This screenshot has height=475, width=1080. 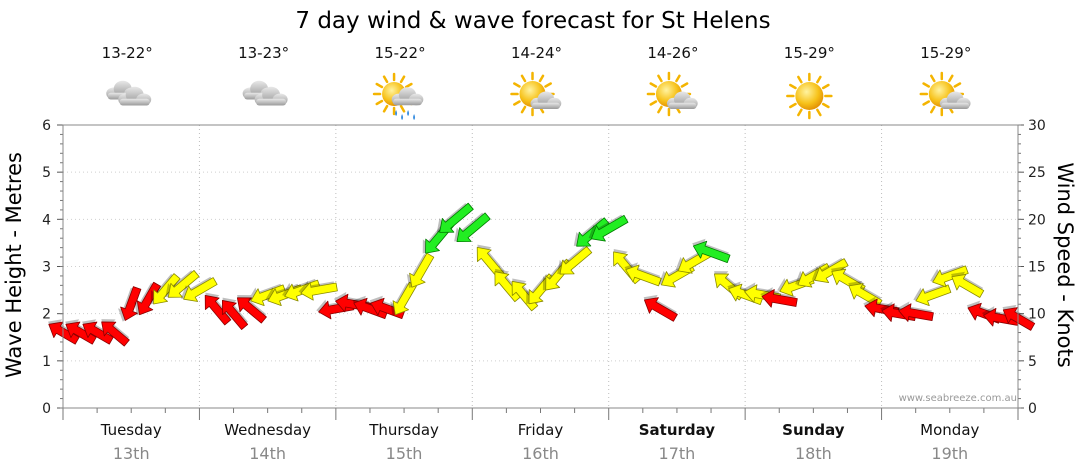 What do you see at coordinates (267, 453) in the screenshot?
I see `day-date: 14th` at bounding box center [267, 453].